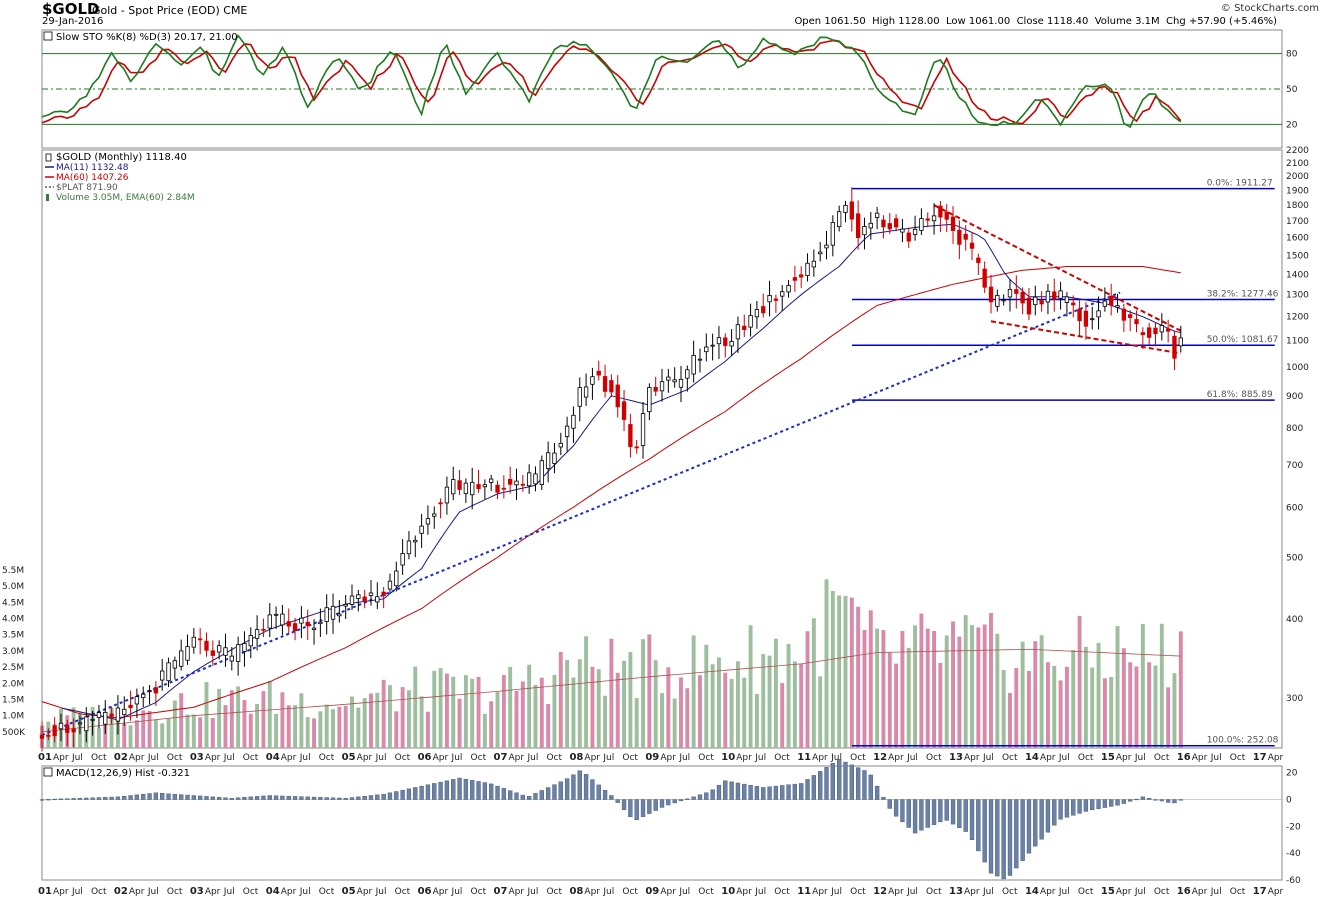  Describe the element at coordinates (197, 757) in the screenshot. I see `price-axis-year-label: 03` at that location.